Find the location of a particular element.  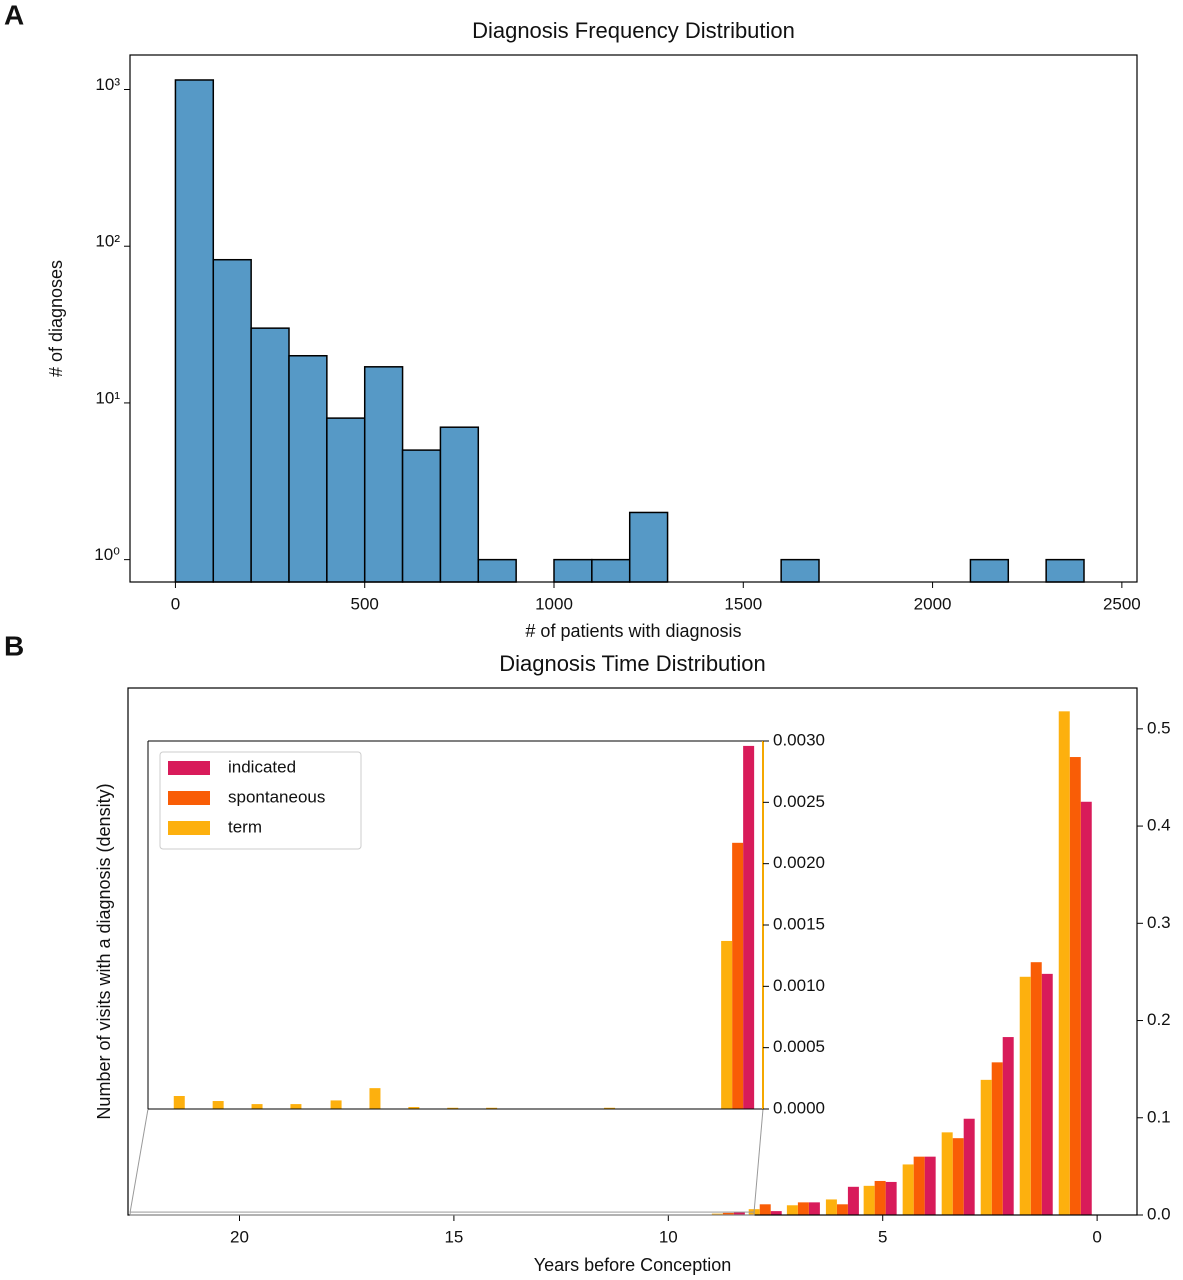

legend-label: indicated is located at coordinates (262, 766).